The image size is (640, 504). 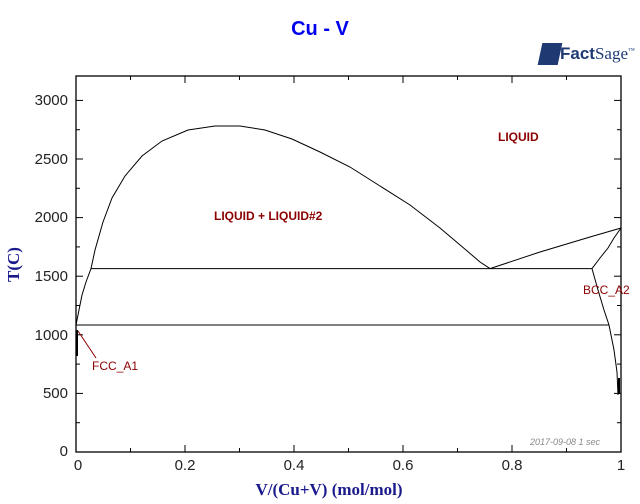 What do you see at coordinates (83, 297) in the screenshot?
I see `cu-liquidus` at bounding box center [83, 297].